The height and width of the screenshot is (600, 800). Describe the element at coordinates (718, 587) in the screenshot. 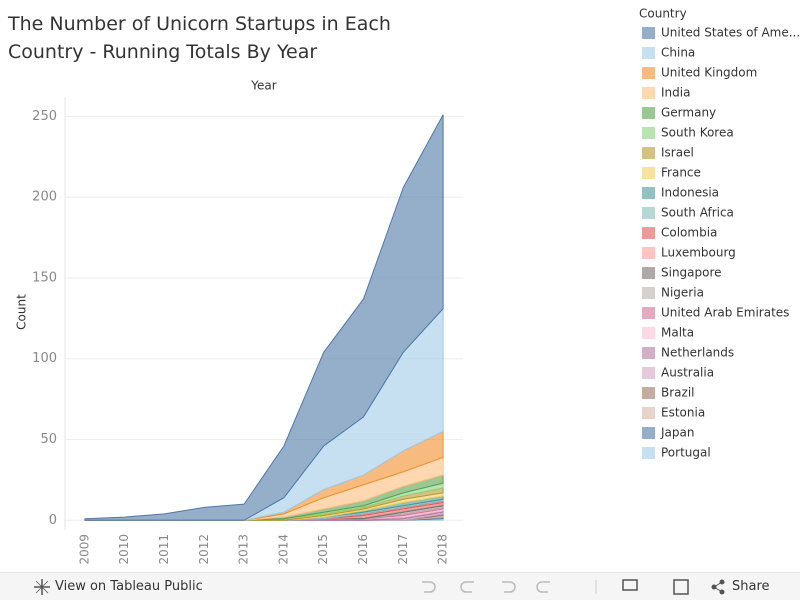

I see `share-icon` at that location.